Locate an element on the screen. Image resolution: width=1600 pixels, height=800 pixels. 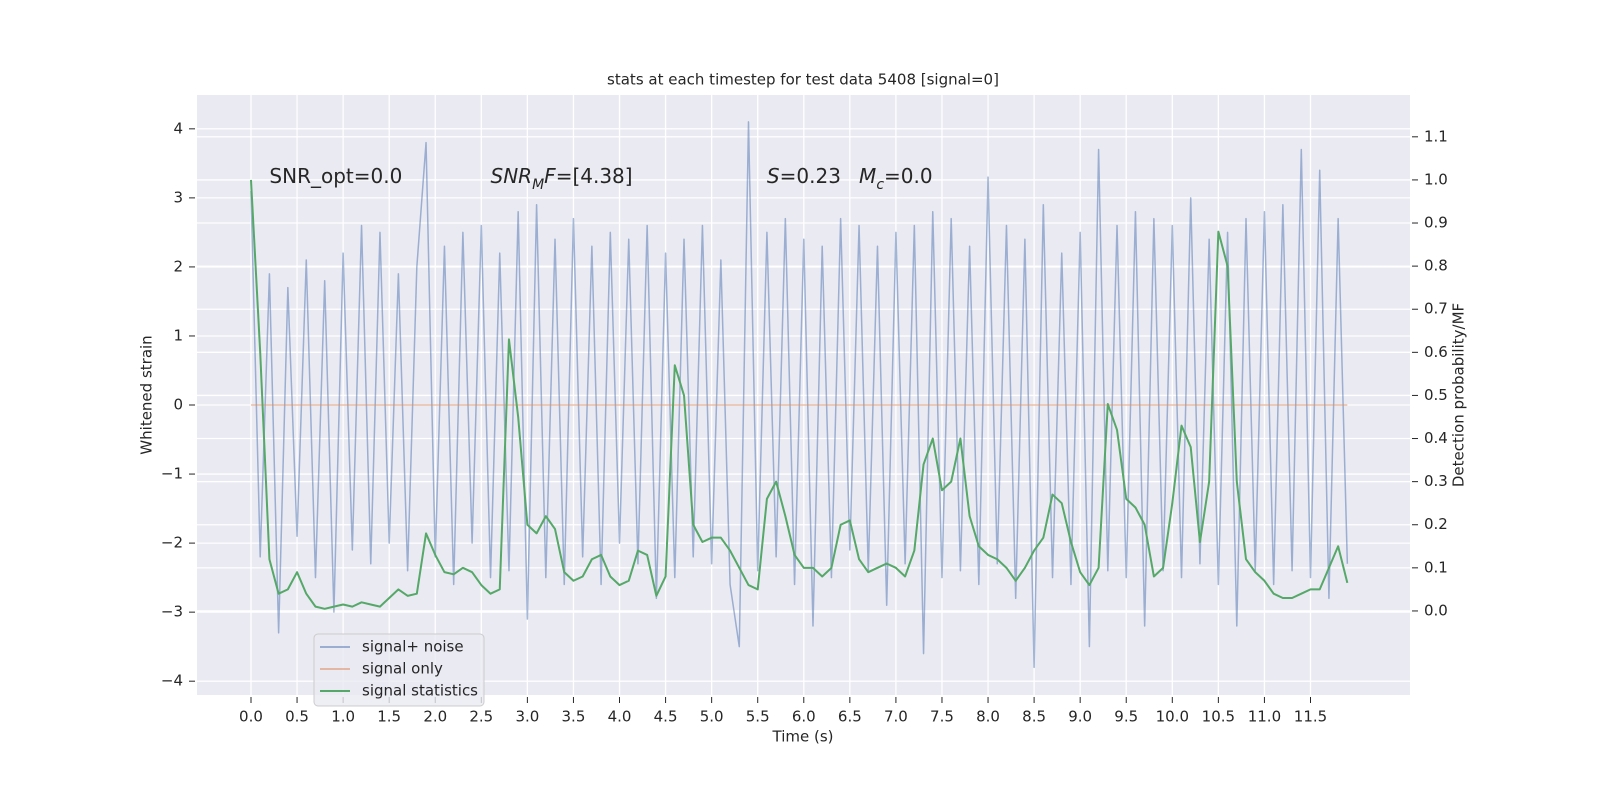
annotation-part: F is located at coordinates (550, 176).